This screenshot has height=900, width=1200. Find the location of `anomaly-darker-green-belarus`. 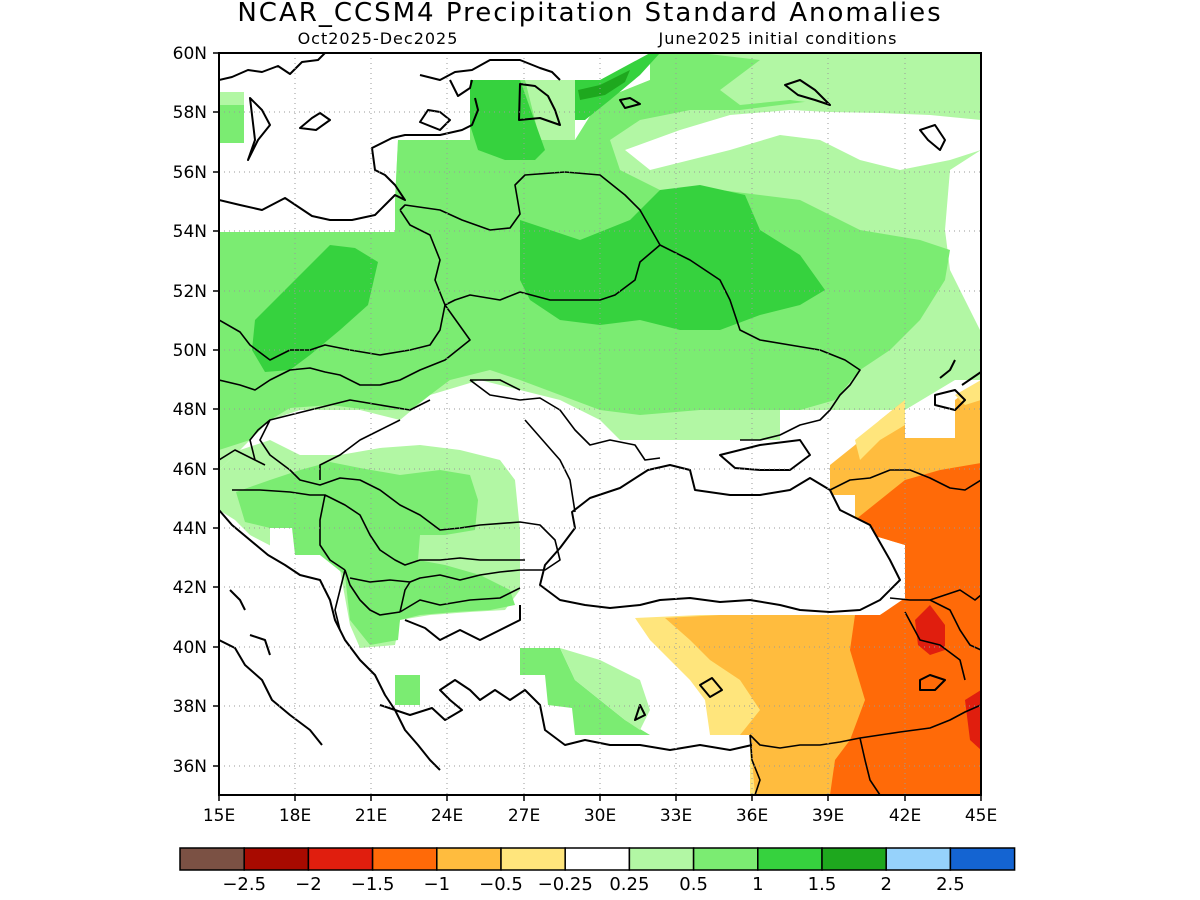

anomaly-darker-green-belarus is located at coordinates (672, 257).